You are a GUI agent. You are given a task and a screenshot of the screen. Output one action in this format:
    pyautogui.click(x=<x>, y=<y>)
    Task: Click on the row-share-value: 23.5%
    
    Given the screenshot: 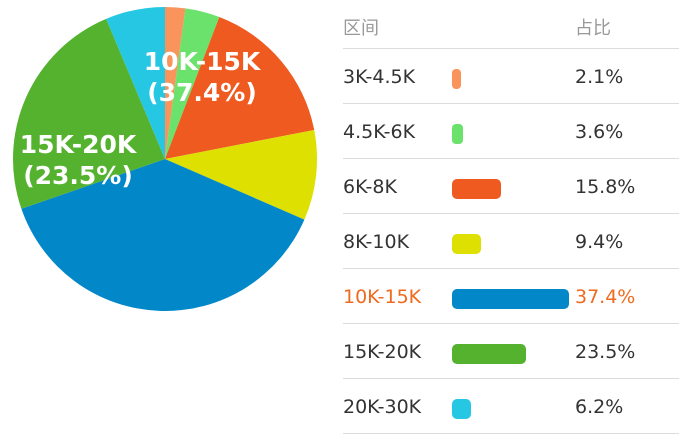 What is the action you would take?
    pyautogui.click(x=605, y=352)
    